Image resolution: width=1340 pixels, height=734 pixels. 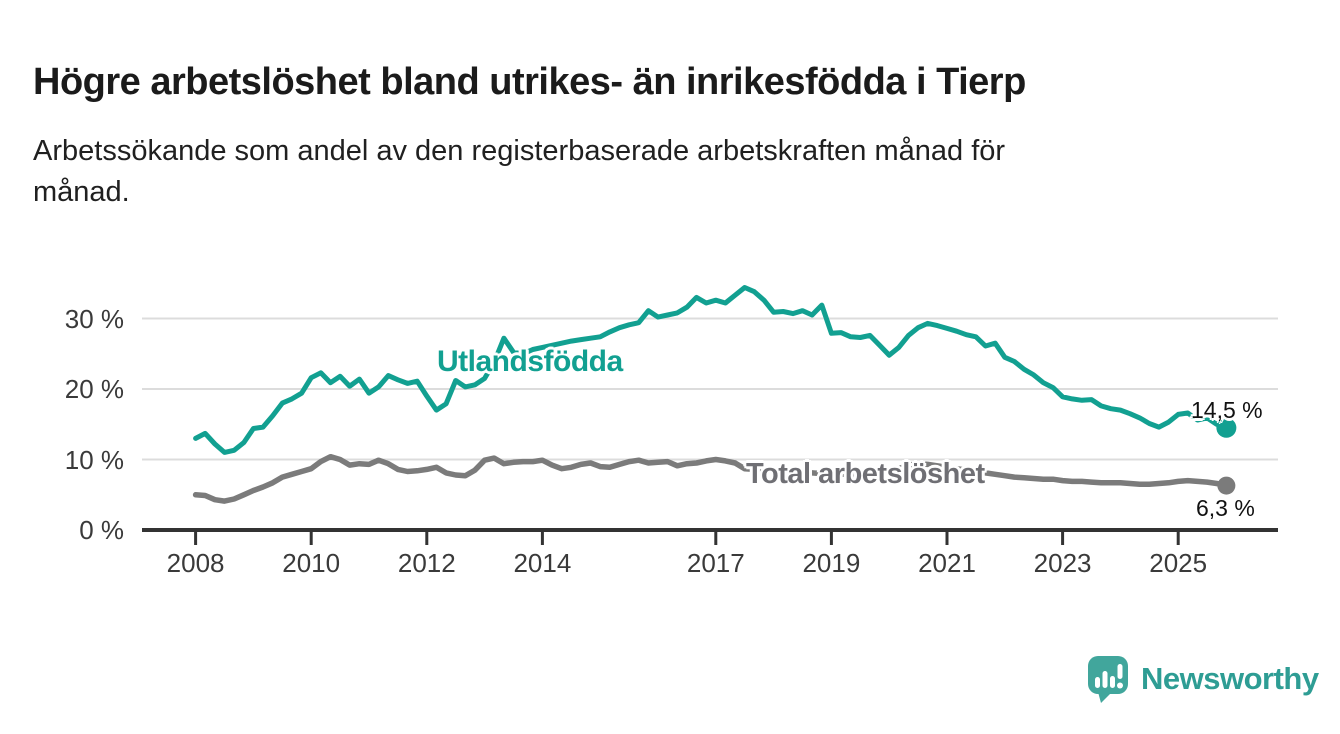 I want to click on newsworthy-logo: Newsworthy, so click(x=1202, y=679).